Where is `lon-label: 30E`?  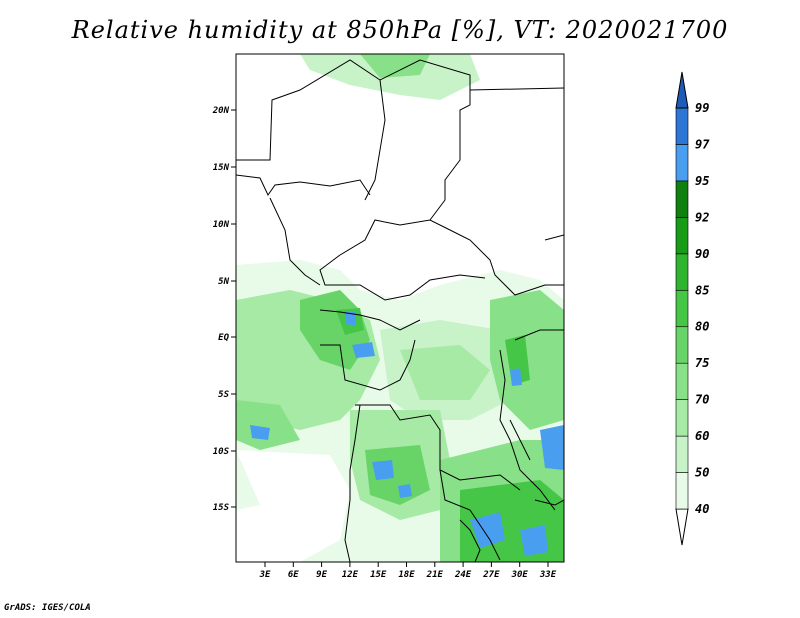
lon-label: 30E is located at coordinates (520, 575).